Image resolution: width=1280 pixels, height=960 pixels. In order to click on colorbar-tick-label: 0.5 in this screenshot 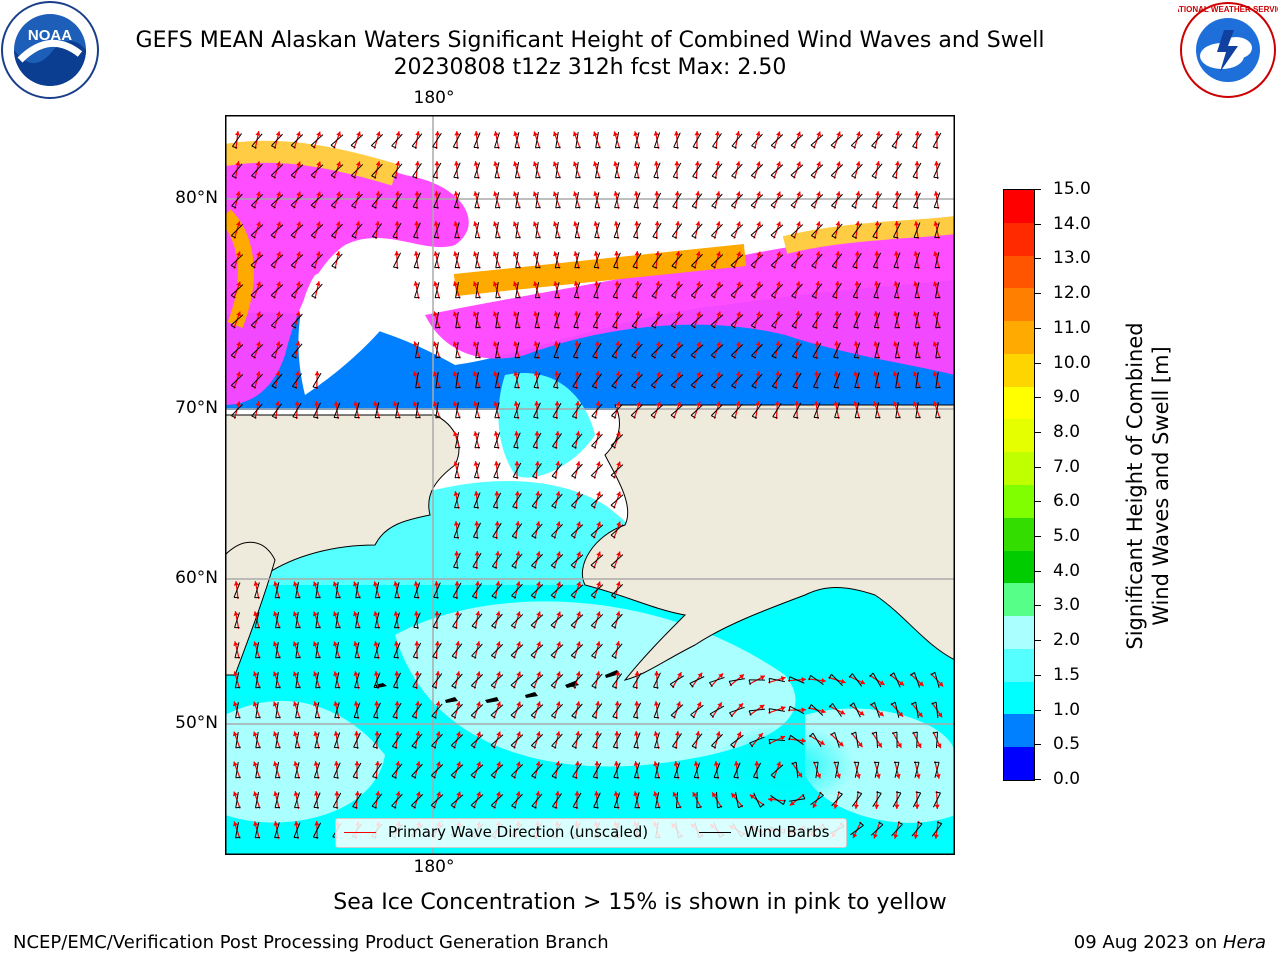, I will do `click(1067, 744)`.